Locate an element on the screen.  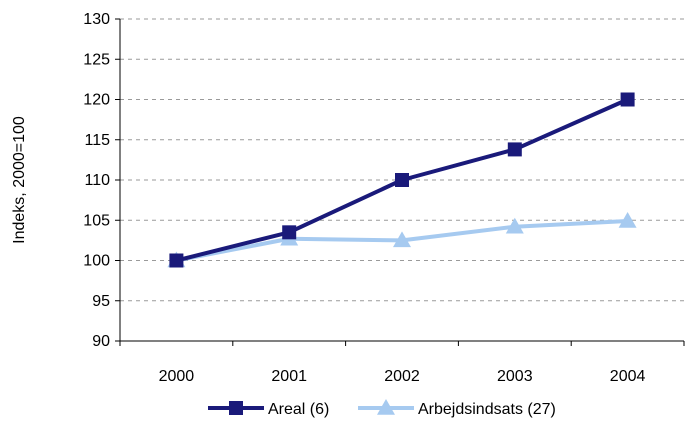
x-tick-label: 2001 is located at coordinates (289, 376).